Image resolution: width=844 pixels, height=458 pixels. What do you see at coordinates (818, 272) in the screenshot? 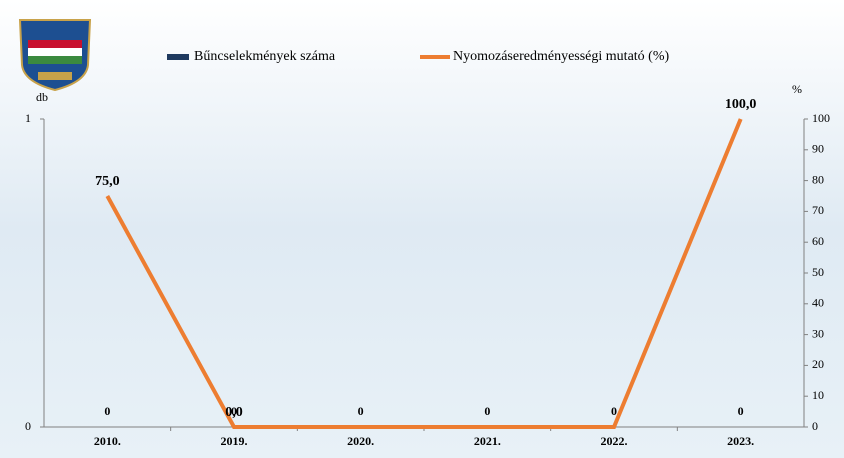
I see `y2-tick-label: 50` at bounding box center [818, 272].